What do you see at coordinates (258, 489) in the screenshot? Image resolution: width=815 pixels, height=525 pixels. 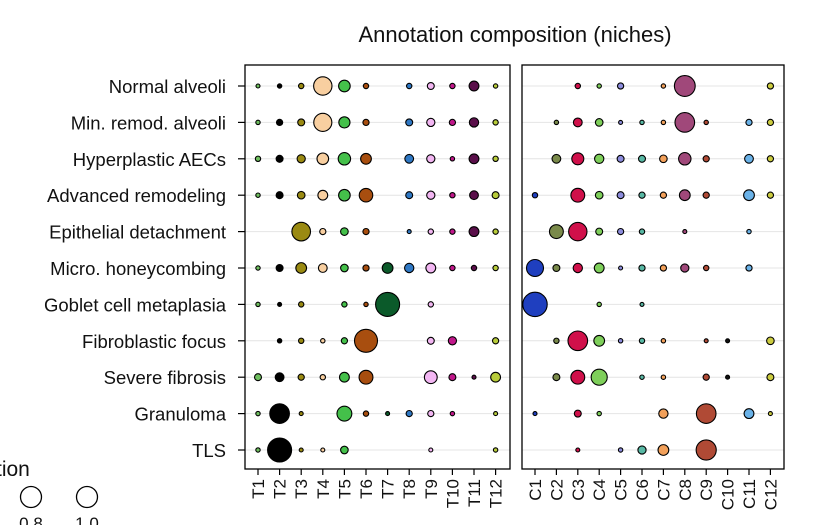 I see `column-label: T1` at bounding box center [258, 489].